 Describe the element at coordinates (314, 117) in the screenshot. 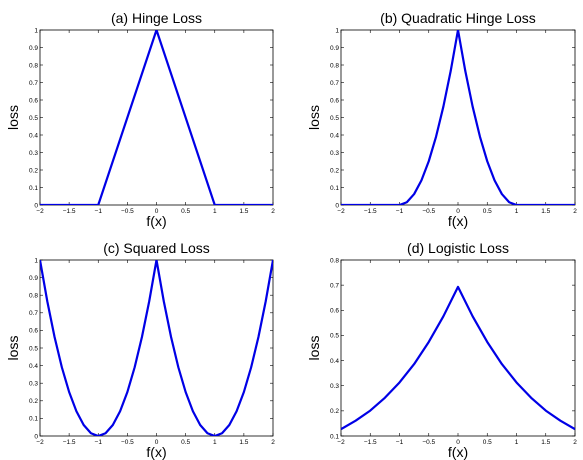

I see `panel-2-y-axis-label: loss` at that location.